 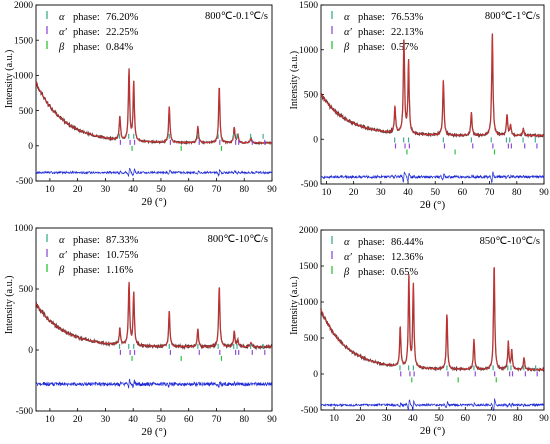 What do you see at coordinates (407, 17) in the screenshot?
I see `legend-phase-value: 76.53%` at bounding box center [407, 17].